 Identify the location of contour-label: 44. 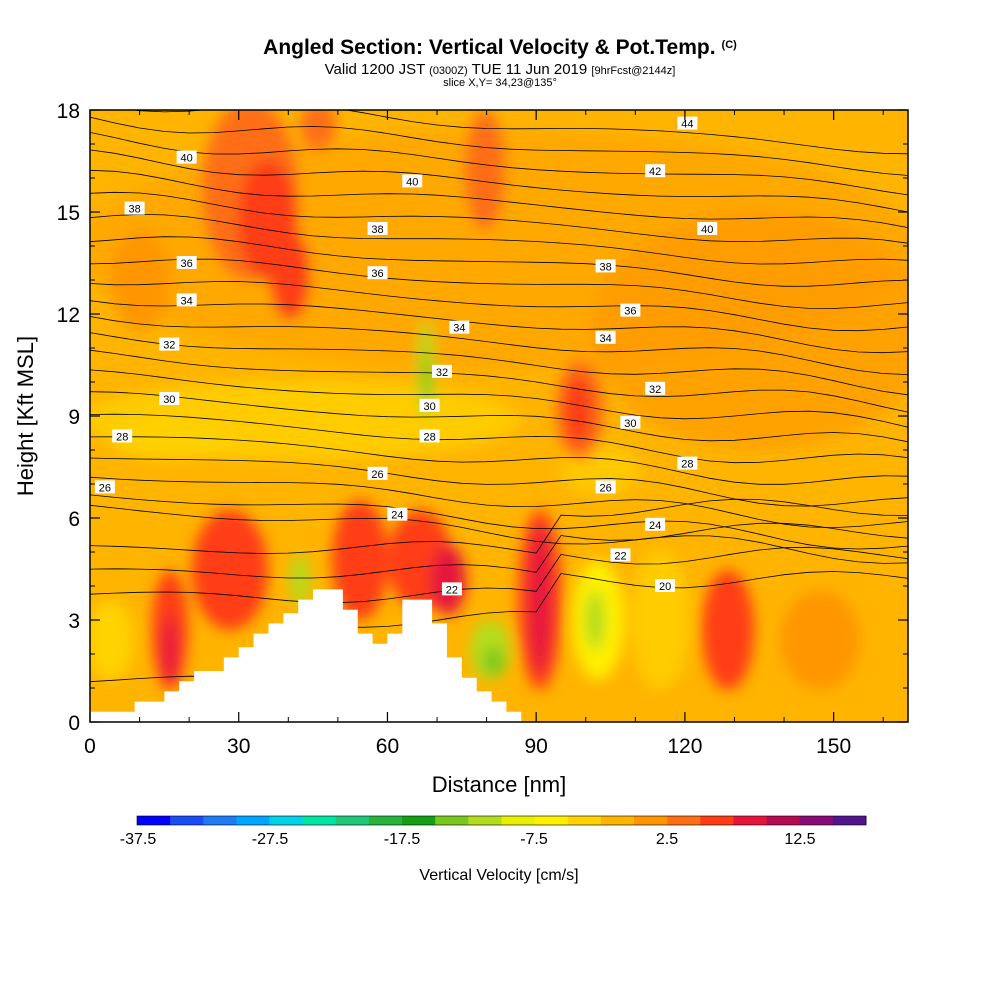
(687, 123).